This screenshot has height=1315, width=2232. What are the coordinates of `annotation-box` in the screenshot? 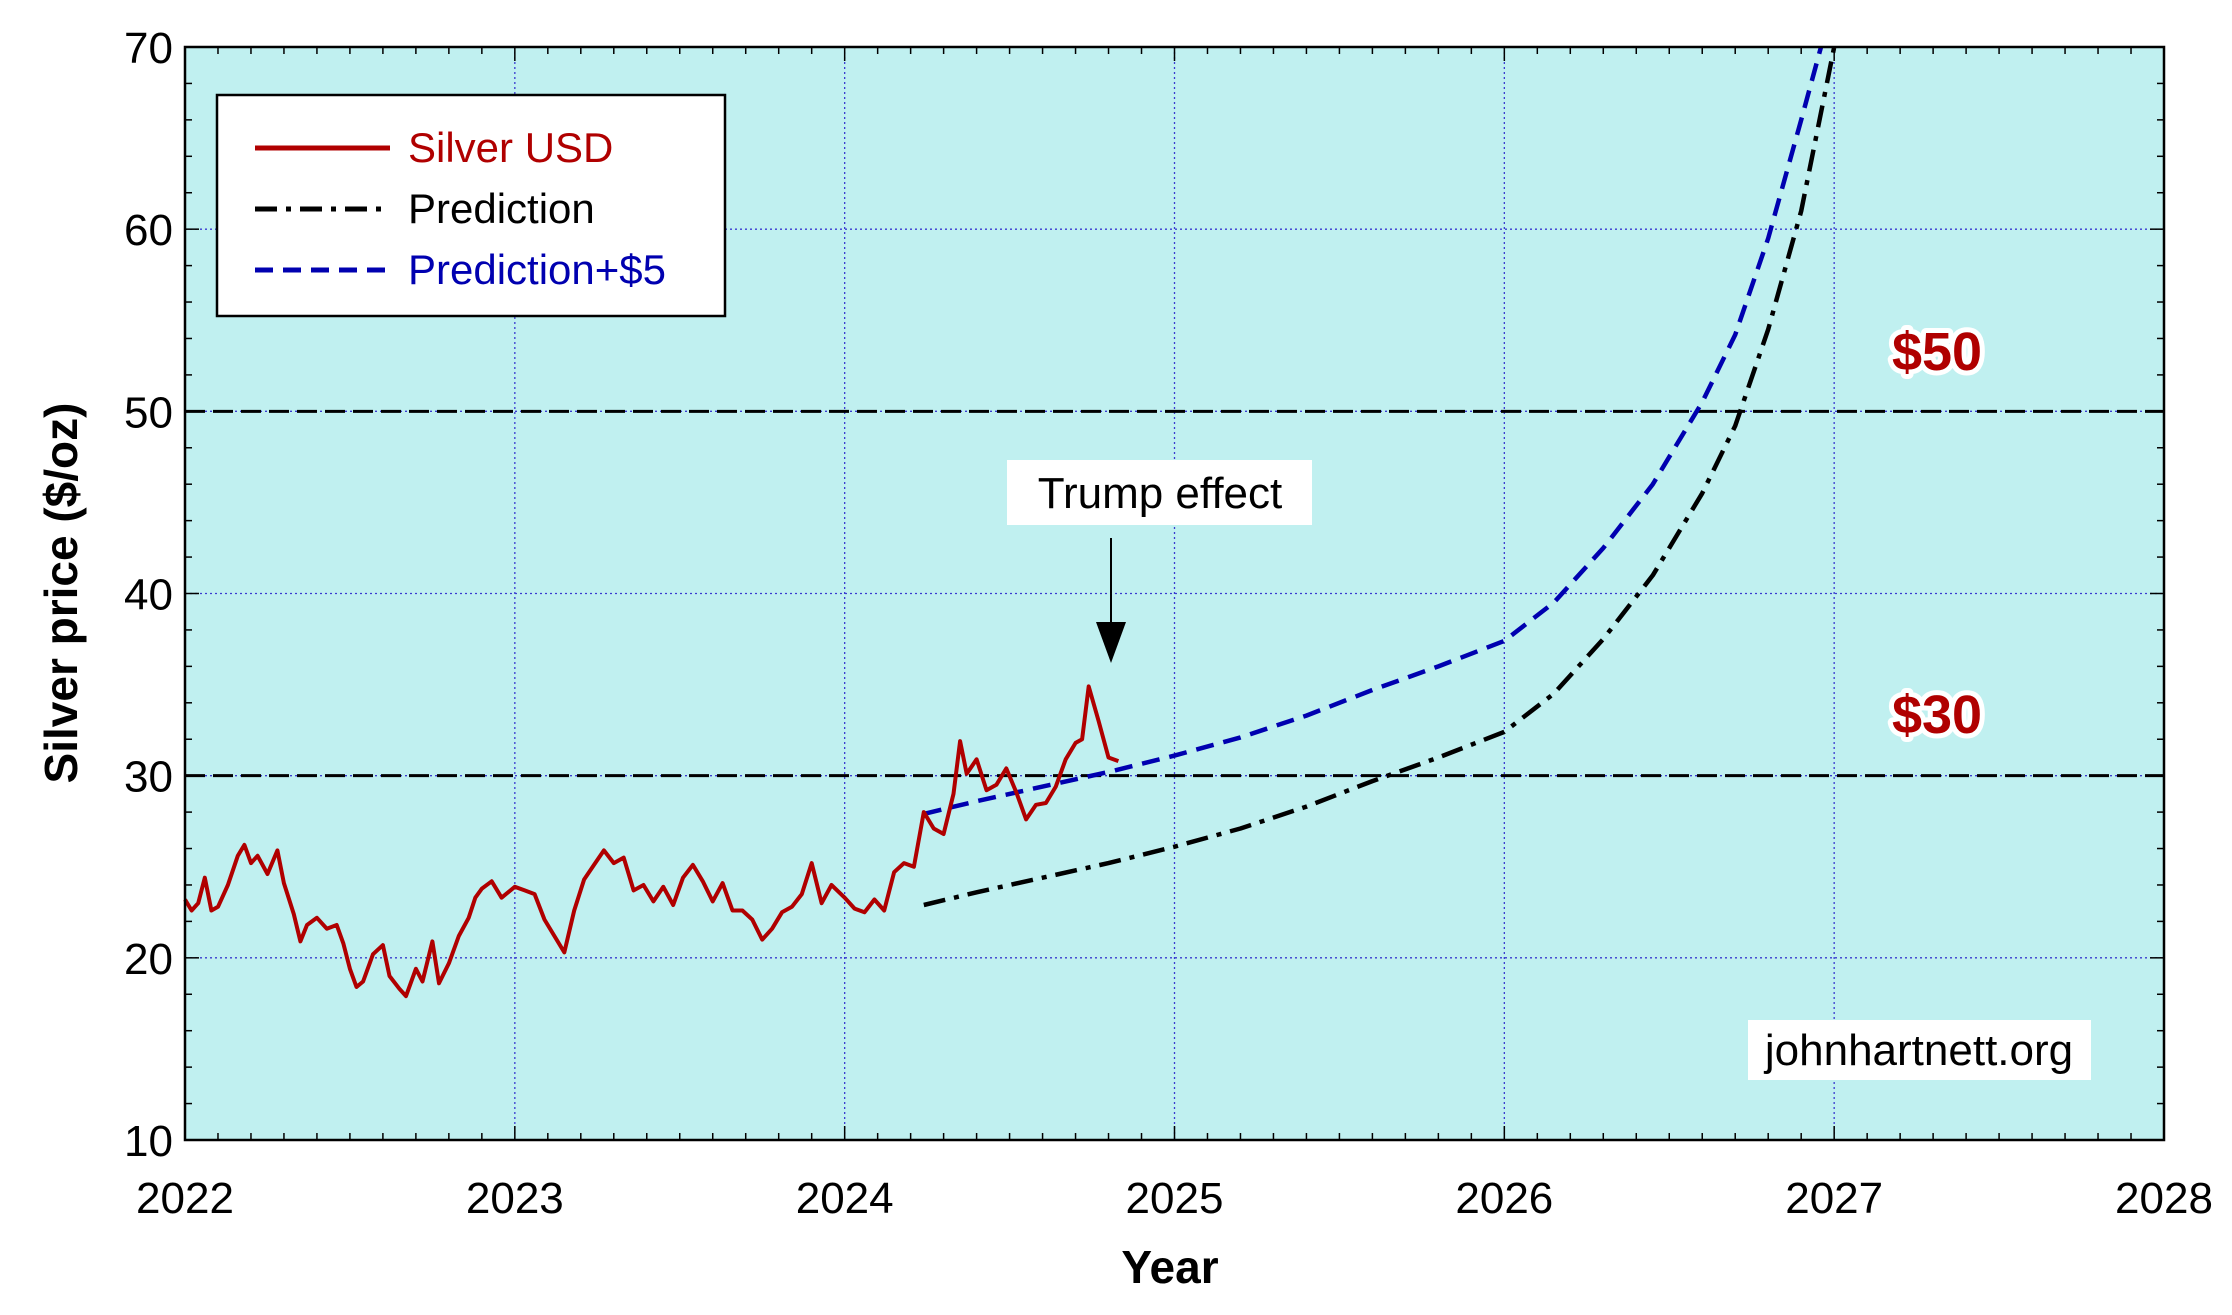 It's located at (1159, 492).